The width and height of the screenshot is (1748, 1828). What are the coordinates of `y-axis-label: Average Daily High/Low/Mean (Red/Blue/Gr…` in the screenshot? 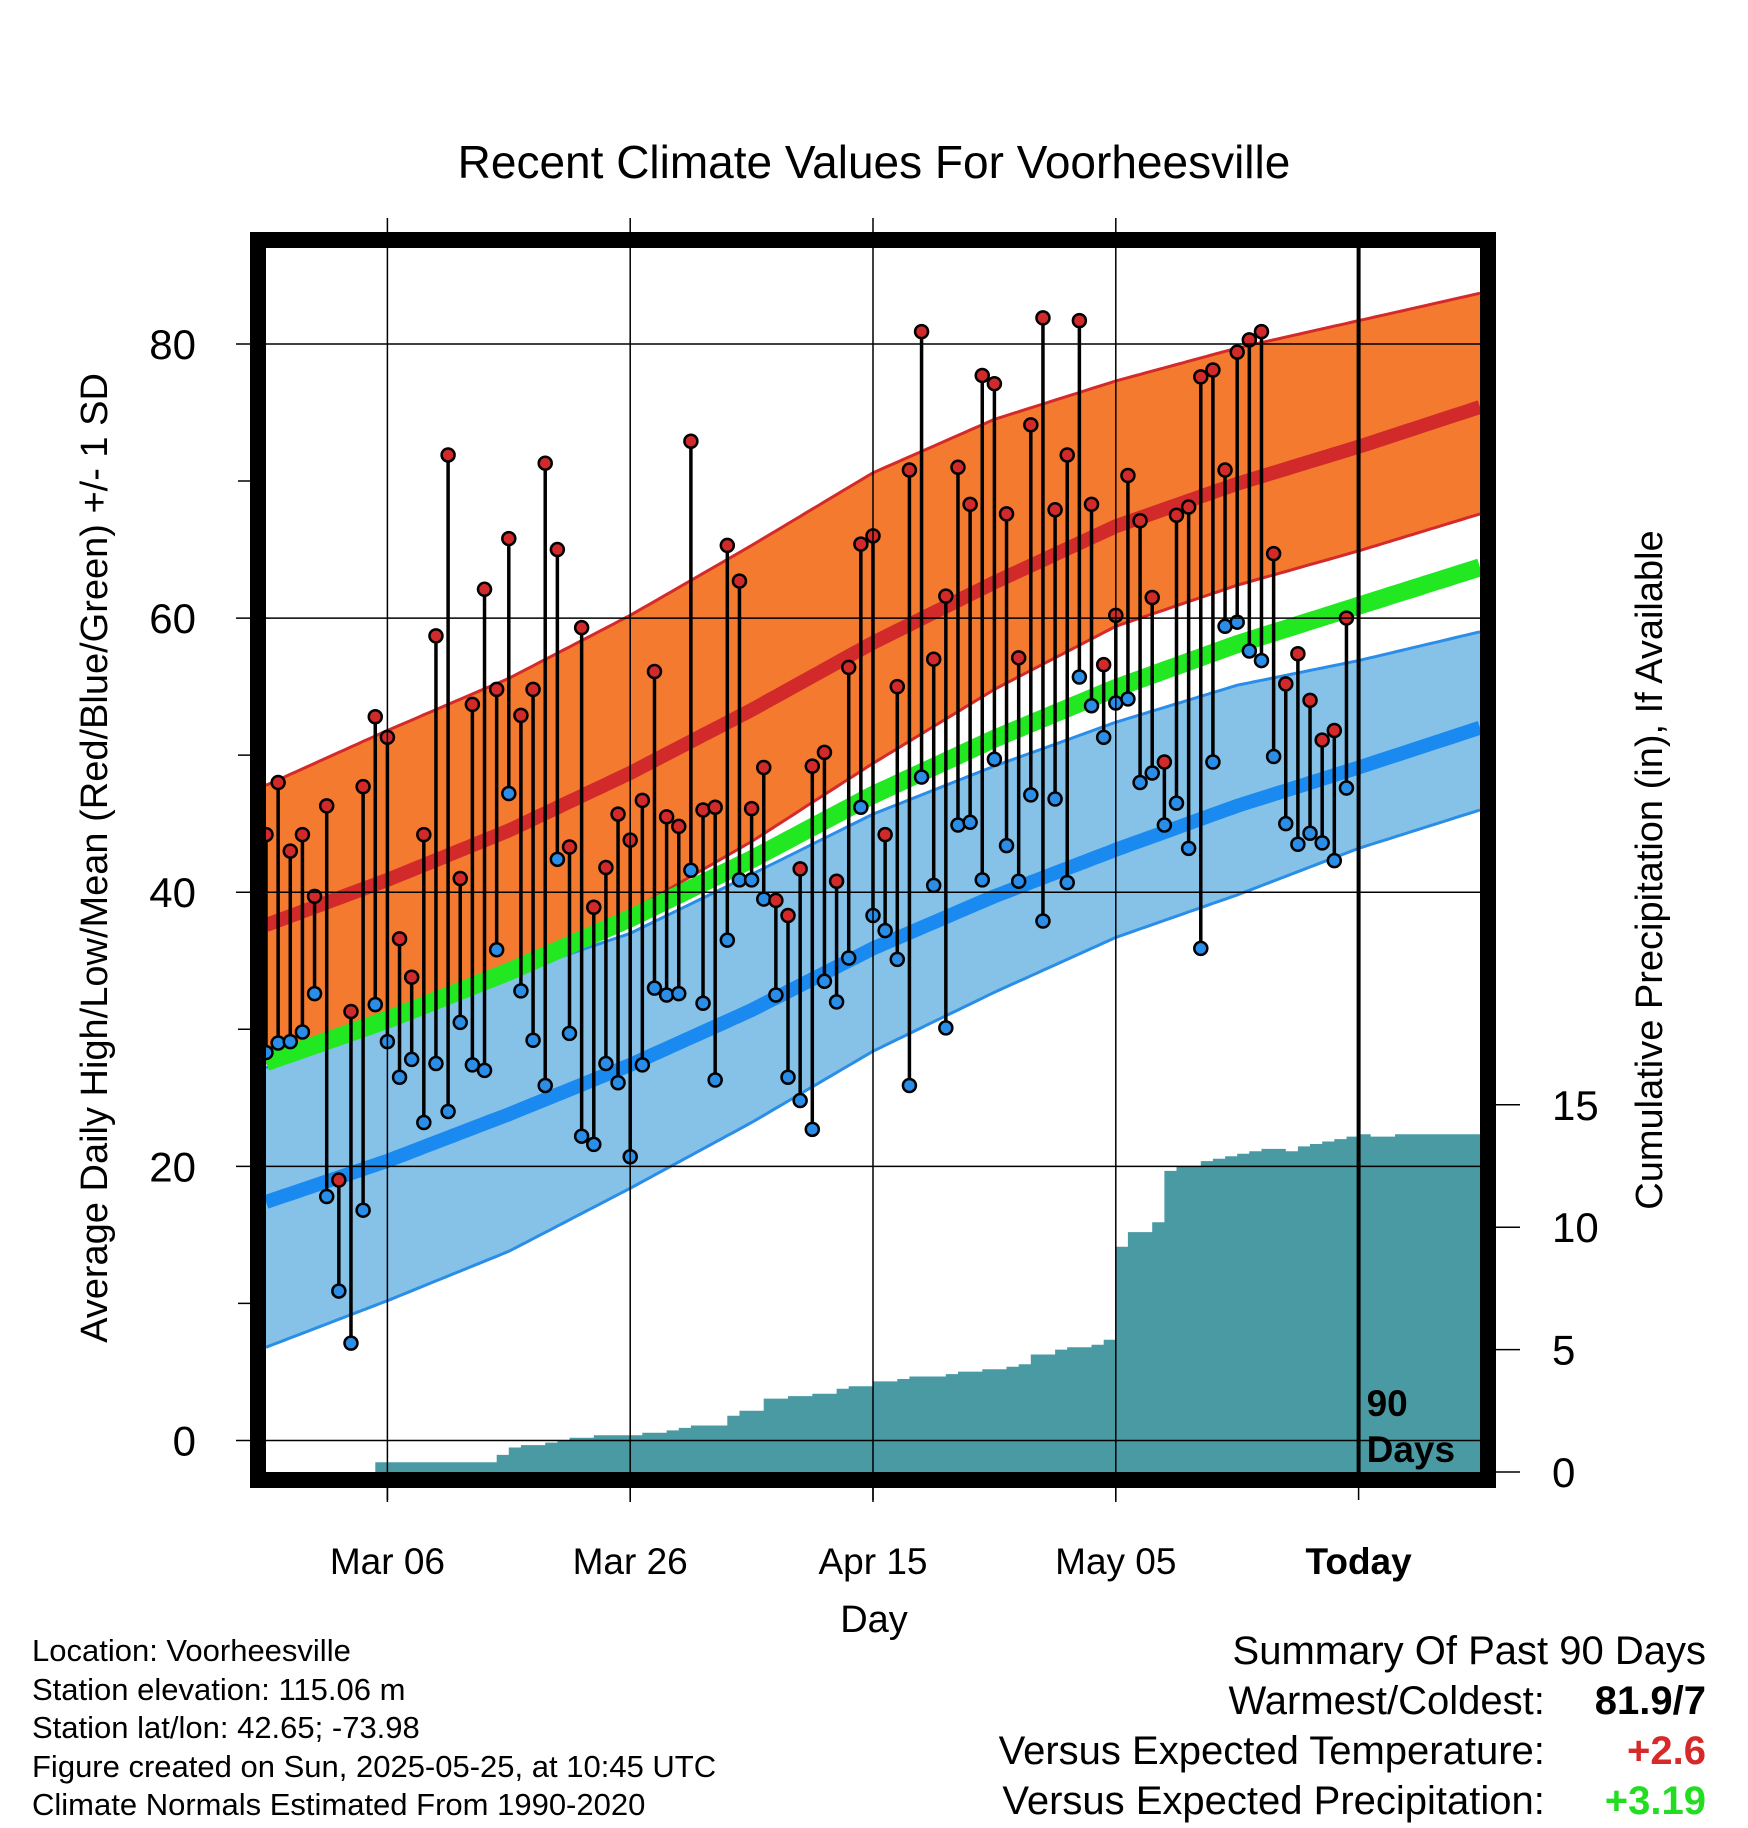 It's located at (95, 858).